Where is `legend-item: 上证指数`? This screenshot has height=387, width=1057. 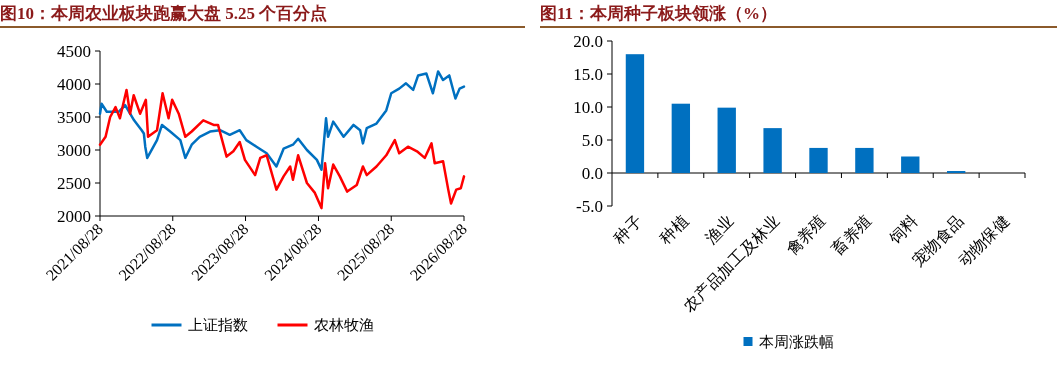
legend-item: 上证指数 is located at coordinates (199, 325).